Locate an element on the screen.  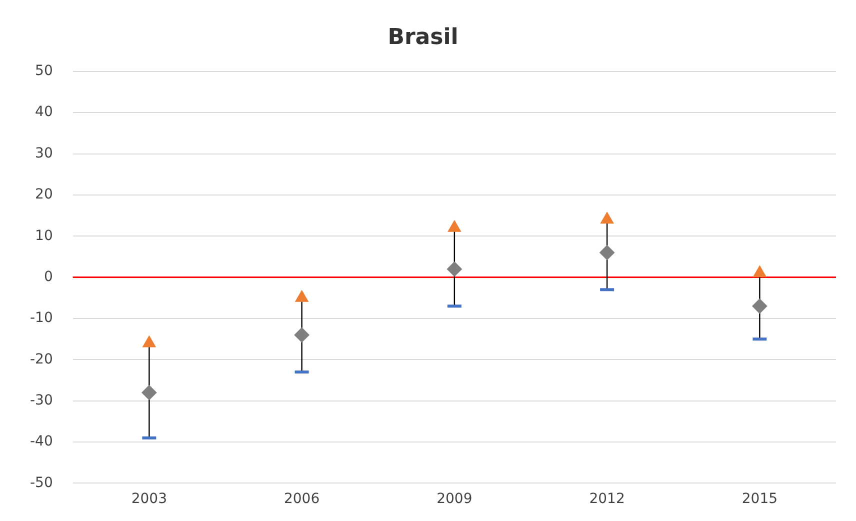
y-tick-label: 0 is located at coordinates (48, 276).